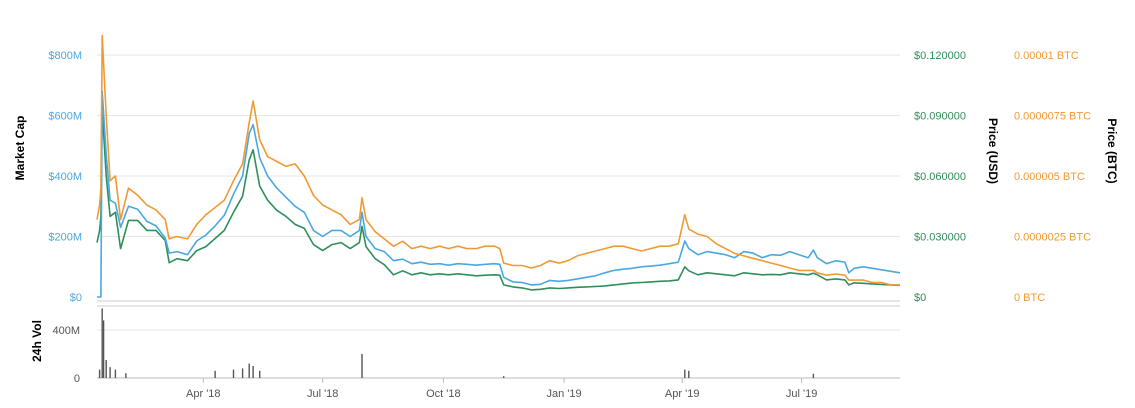  Describe the element at coordinates (940, 238) in the screenshot. I see `right_usd-tick-label: $0.030000` at that location.